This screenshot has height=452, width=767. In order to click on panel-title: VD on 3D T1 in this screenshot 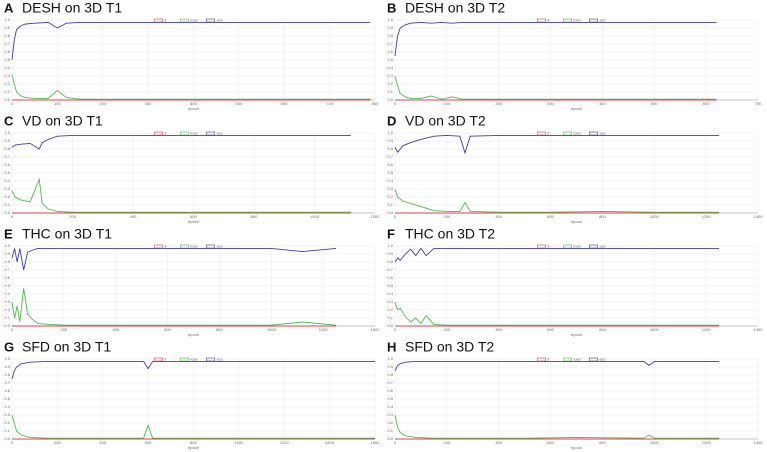, I will do `click(62, 121)`.